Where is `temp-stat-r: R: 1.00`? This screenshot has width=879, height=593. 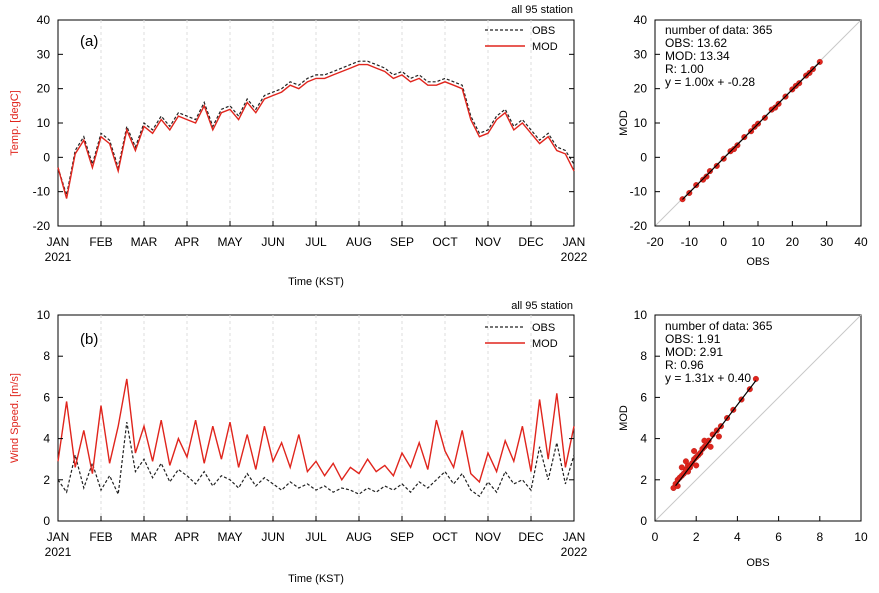 temp-stat-r: R: 1.00 is located at coordinates (684, 69).